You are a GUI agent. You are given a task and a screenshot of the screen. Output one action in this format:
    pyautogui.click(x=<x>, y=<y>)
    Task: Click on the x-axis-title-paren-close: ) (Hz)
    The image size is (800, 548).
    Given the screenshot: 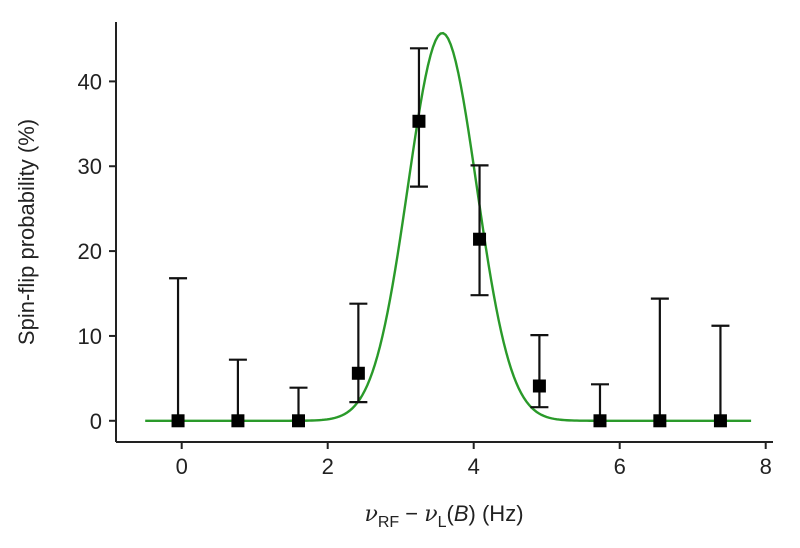 What is the action you would take?
    pyautogui.click(x=496, y=513)
    